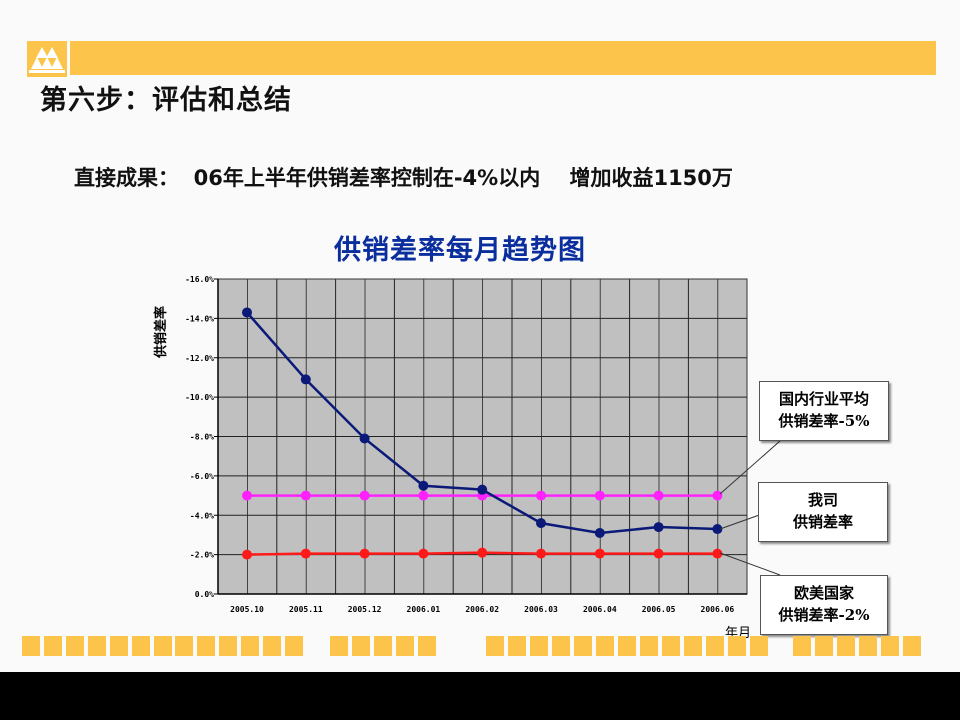 The height and width of the screenshot is (720, 960). Describe the element at coordinates (424, 609) in the screenshot. I see `x-tick-label: 2006.01` at that location.